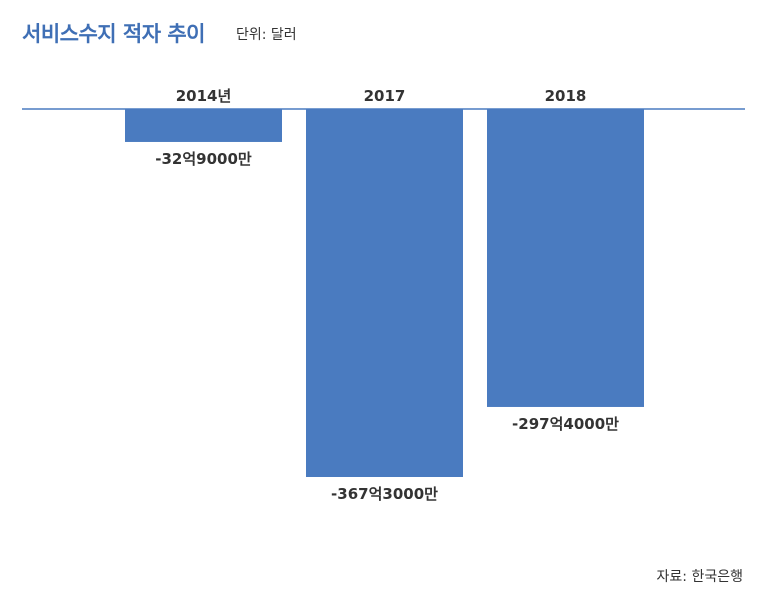 The width and height of the screenshot is (767, 597). What do you see at coordinates (266, 35) in the screenshot?
I see `unit-label: 단위: 달러` at bounding box center [266, 35].